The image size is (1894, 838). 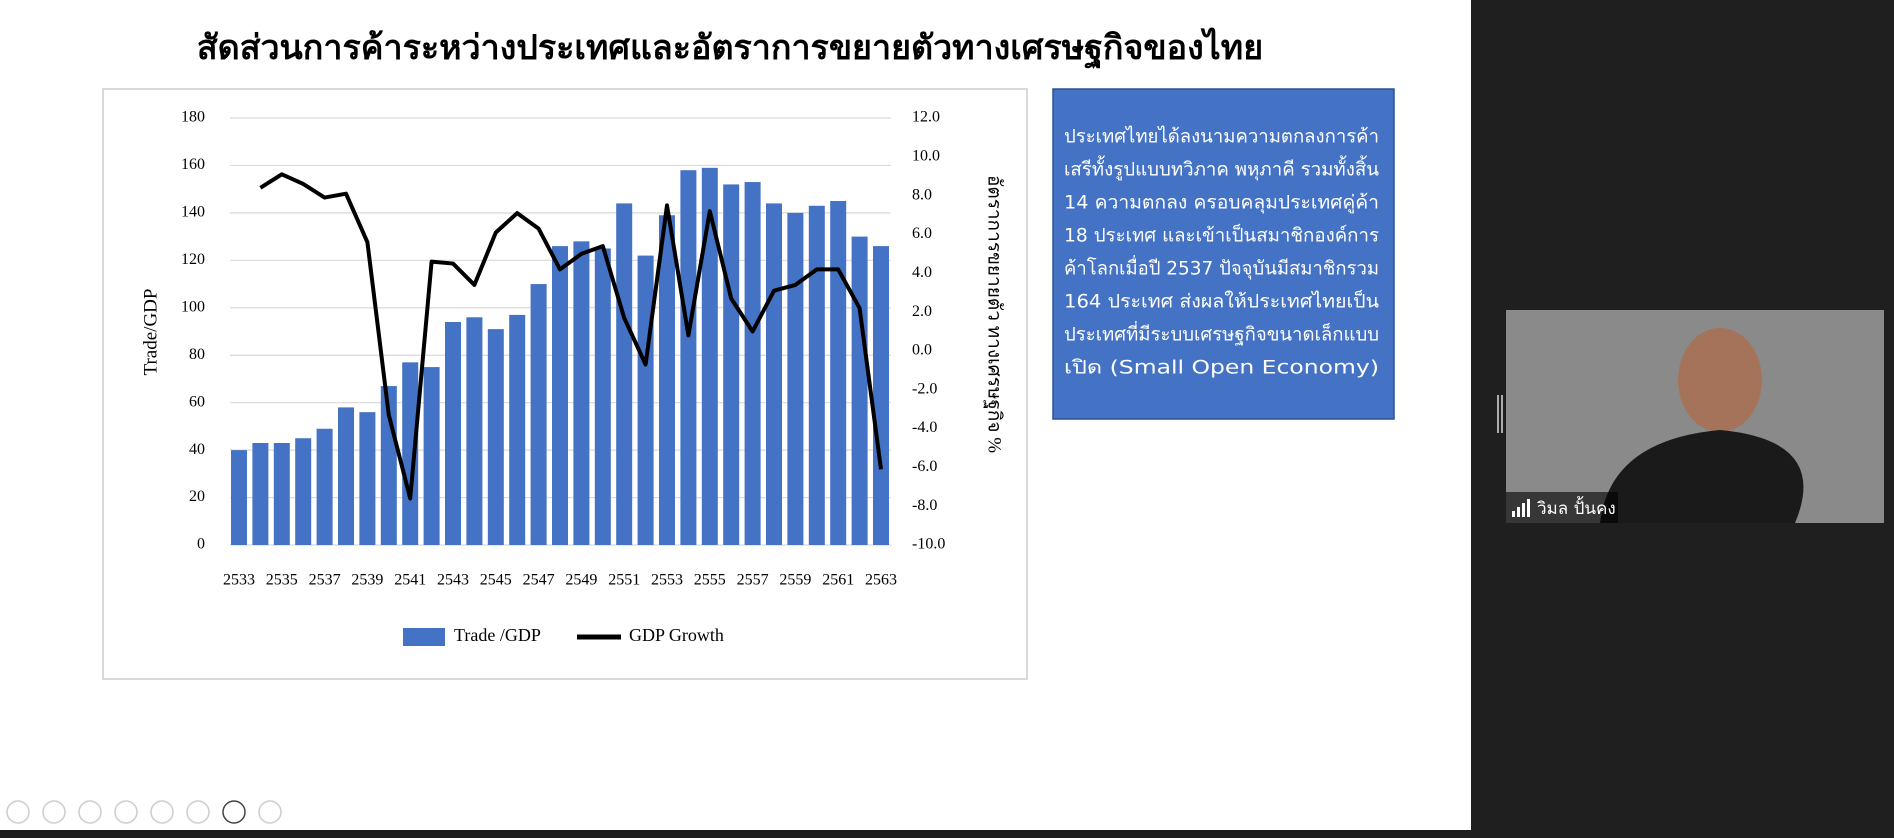 I want to click on text-box-line: เสรีทั้งรูปแบบทวิภาค พหุภาคี รวมทั้งสิ้น, so click(x=1221, y=169).